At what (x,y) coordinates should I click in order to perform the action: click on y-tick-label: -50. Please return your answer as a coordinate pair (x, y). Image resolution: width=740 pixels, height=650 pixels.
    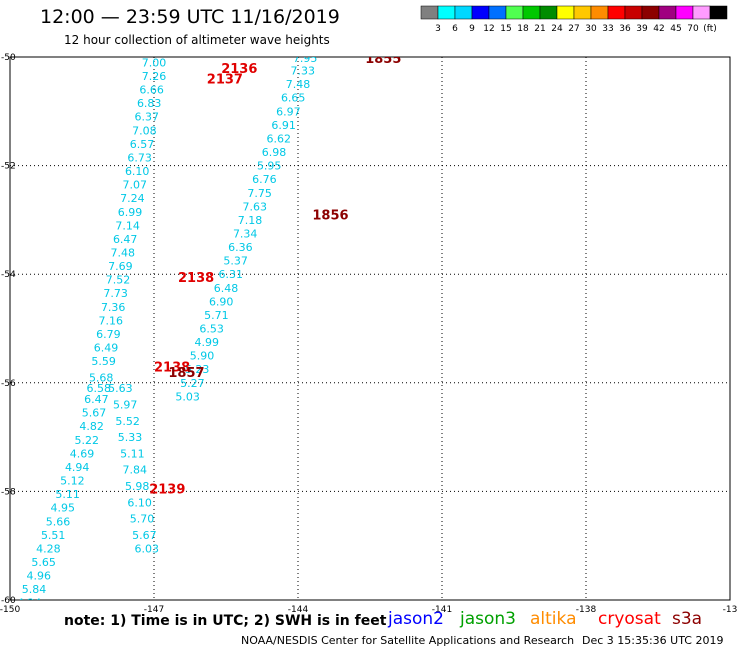
    Looking at the image, I should click on (8, 58).